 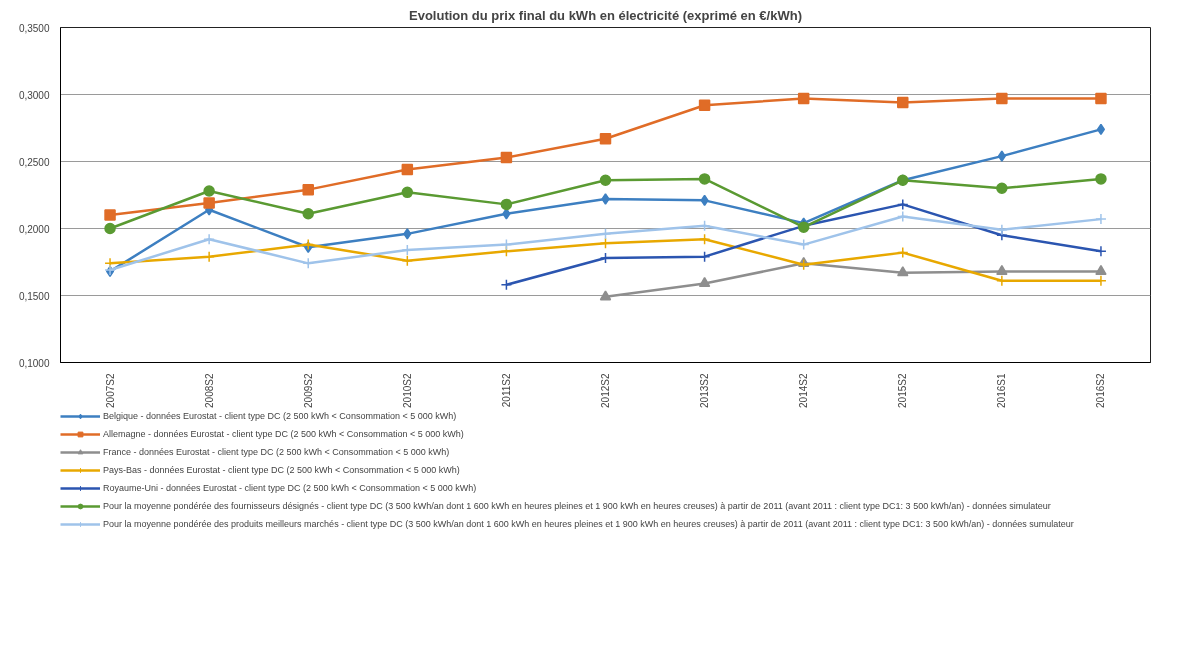 What do you see at coordinates (308, 390) in the screenshot?
I see `x-tick-label: 2009S2` at bounding box center [308, 390].